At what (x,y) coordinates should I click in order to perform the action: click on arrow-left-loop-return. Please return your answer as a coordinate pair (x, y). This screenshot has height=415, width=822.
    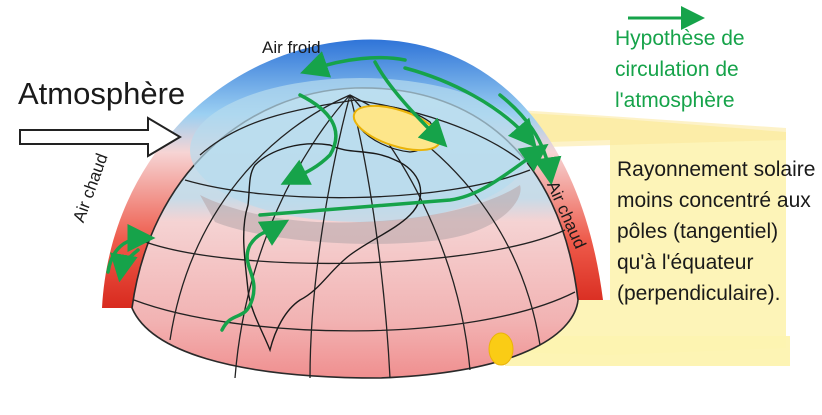
    Looking at the image, I should click on (125, 265).